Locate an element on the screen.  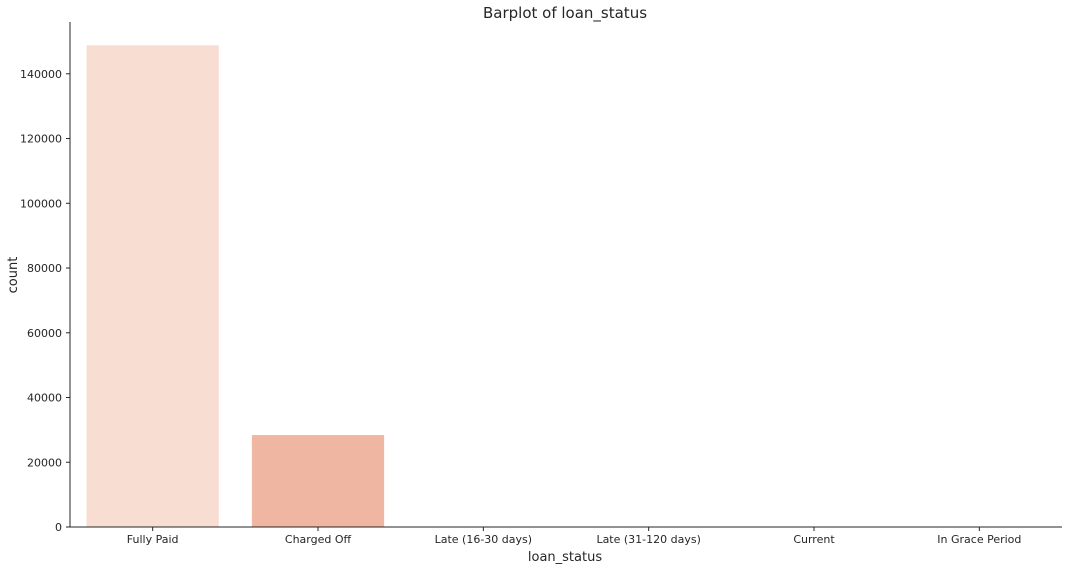
y-tick-label: 60000 is located at coordinates (44, 333).